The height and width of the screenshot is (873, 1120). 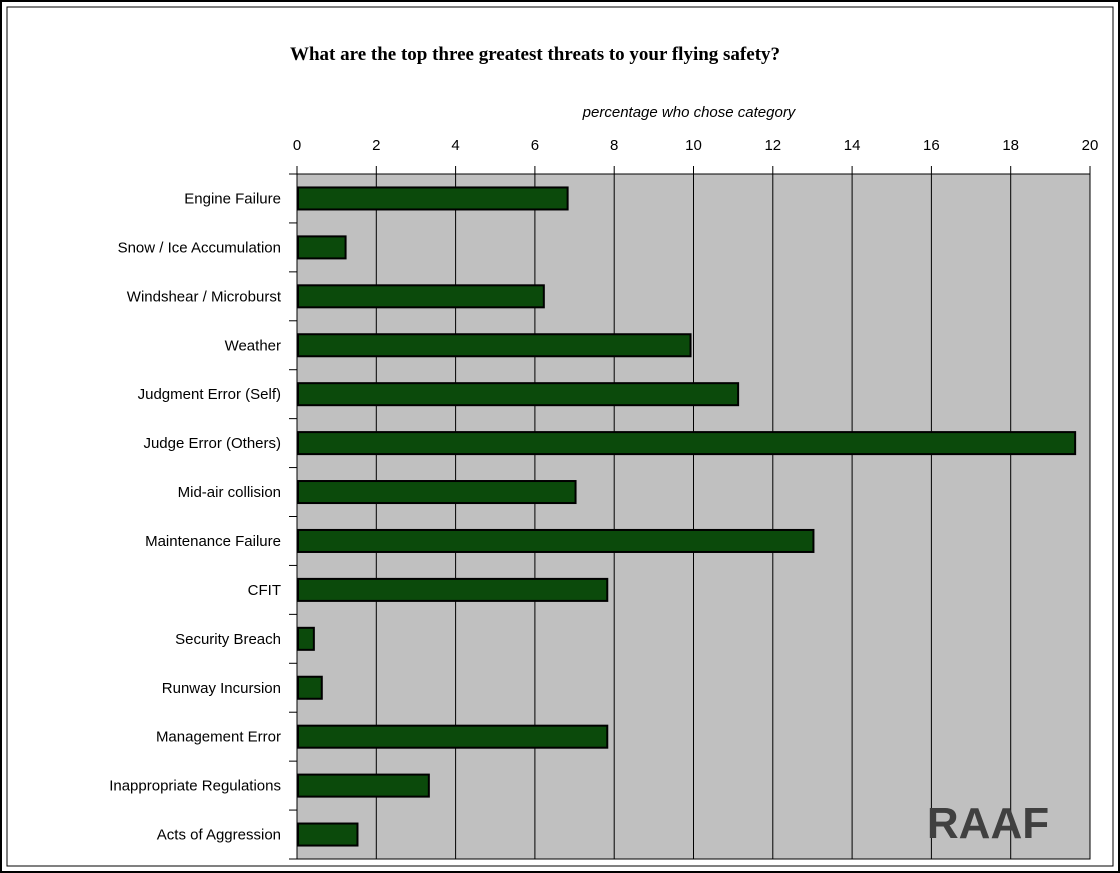 What do you see at coordinates (219, 835) in the screenshot?
I see `category-label: Acts of Aggression` at bounding box center [219, 835].